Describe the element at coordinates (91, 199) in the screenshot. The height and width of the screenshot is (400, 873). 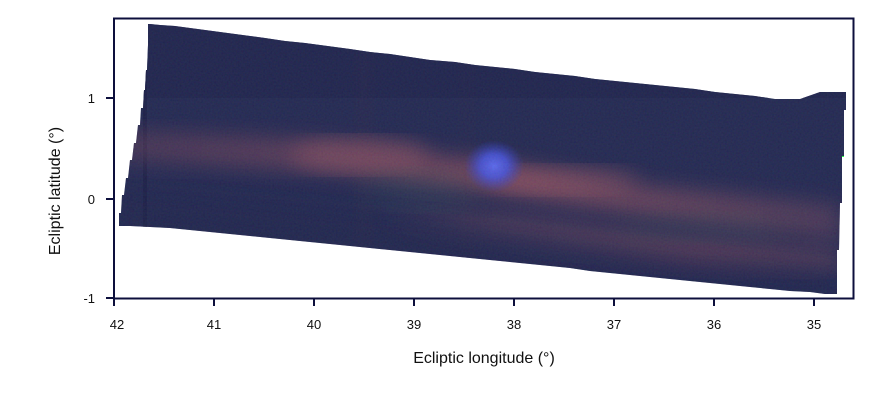
I see `y-tick-label: 0` at that location.